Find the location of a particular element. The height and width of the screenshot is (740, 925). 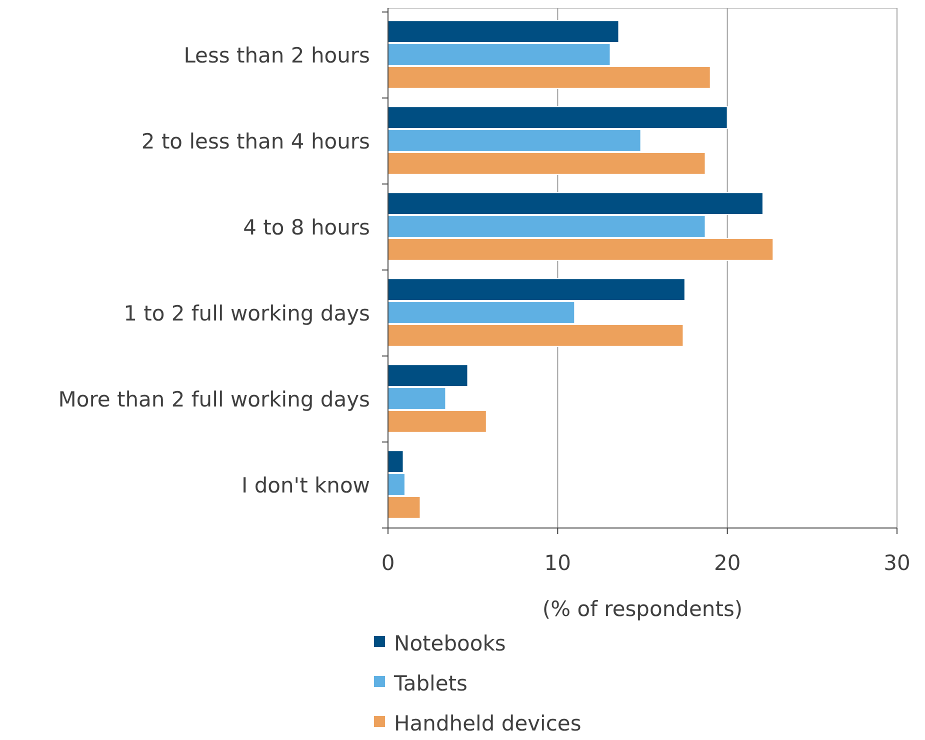

y-tick-label: Less than 2 hours is located at coordinates (277, 55).